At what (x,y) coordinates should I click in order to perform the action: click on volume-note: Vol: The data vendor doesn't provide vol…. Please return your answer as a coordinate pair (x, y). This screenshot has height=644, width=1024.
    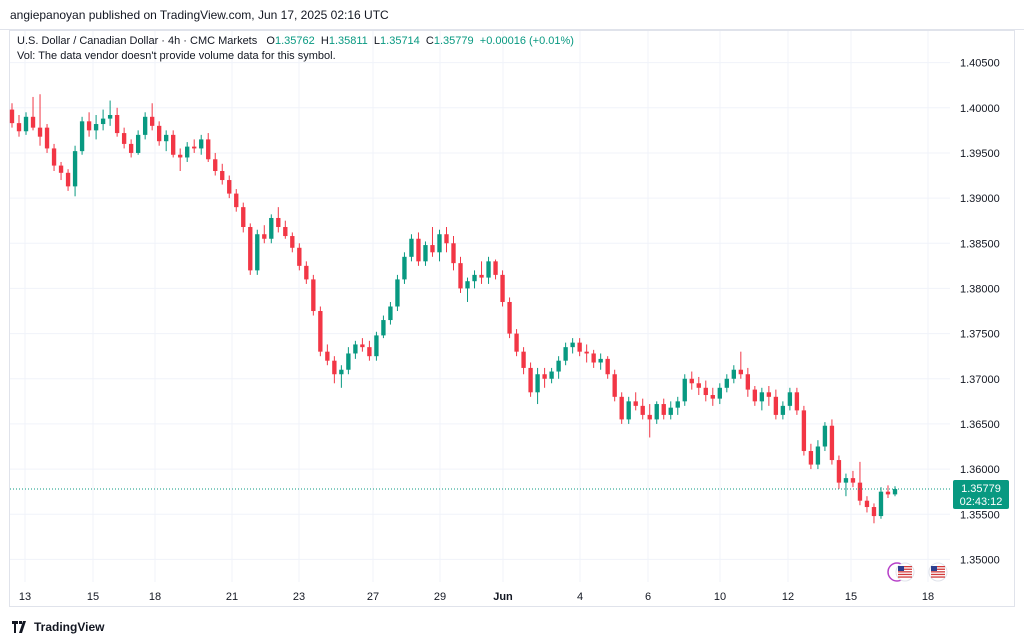
    Looking at the image, I should click on (176, 56).